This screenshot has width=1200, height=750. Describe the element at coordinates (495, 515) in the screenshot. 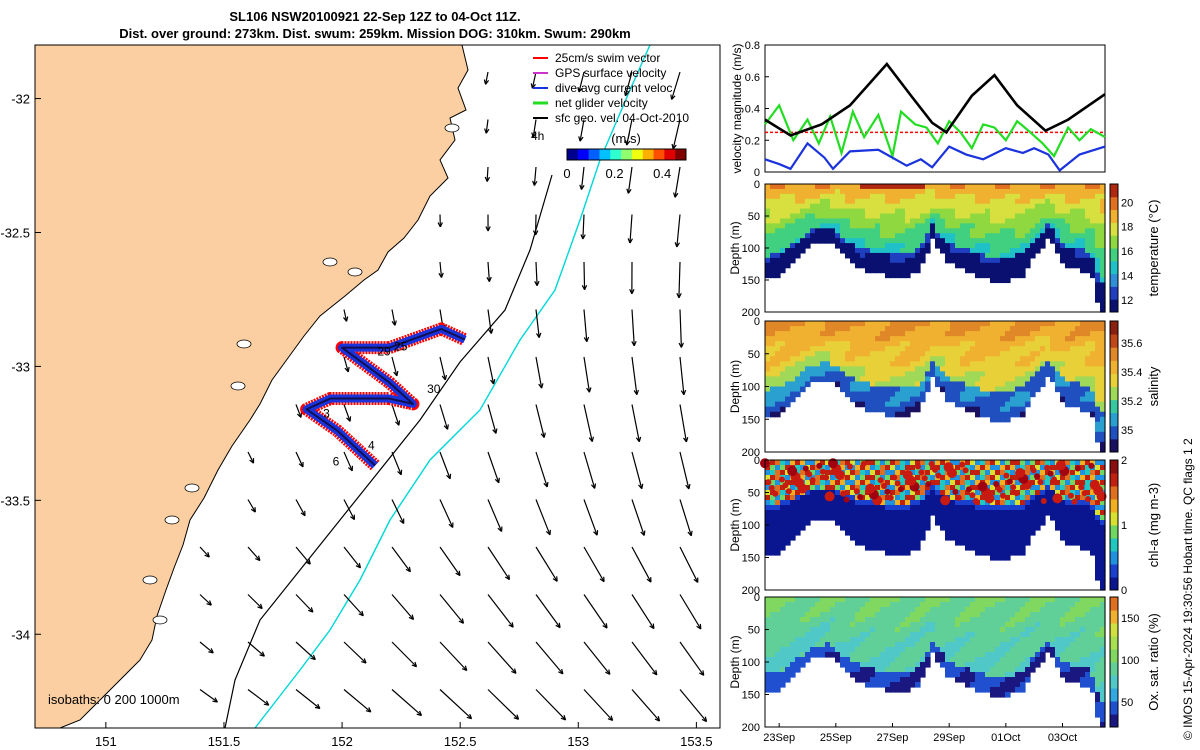

I see `geo-velocity-arrow` at that location.